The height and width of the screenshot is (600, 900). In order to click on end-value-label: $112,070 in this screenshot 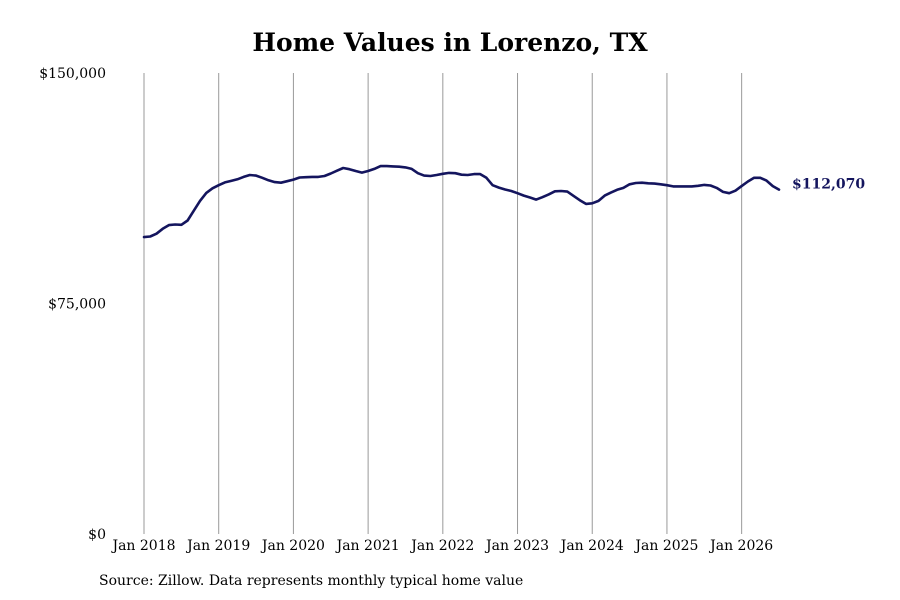, I will do `click(828, 185)`.